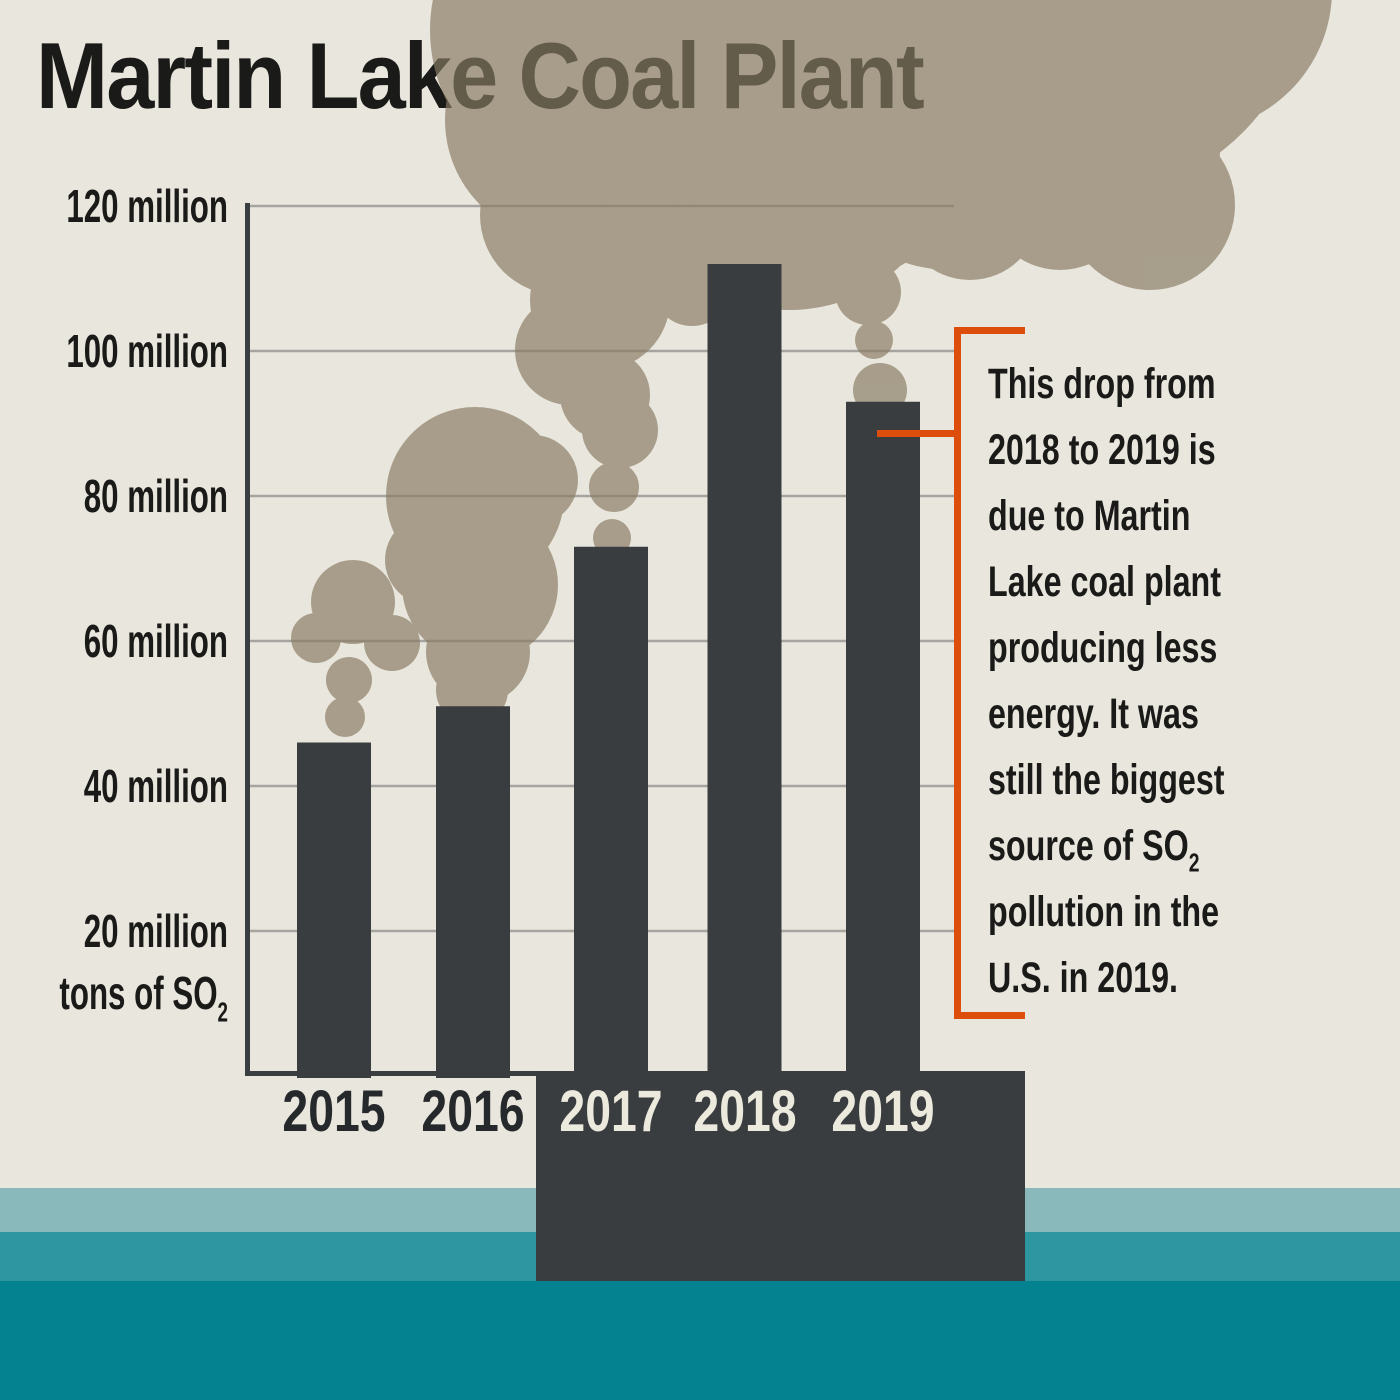  I want to click on water-band-dark, so click(700, 1340).